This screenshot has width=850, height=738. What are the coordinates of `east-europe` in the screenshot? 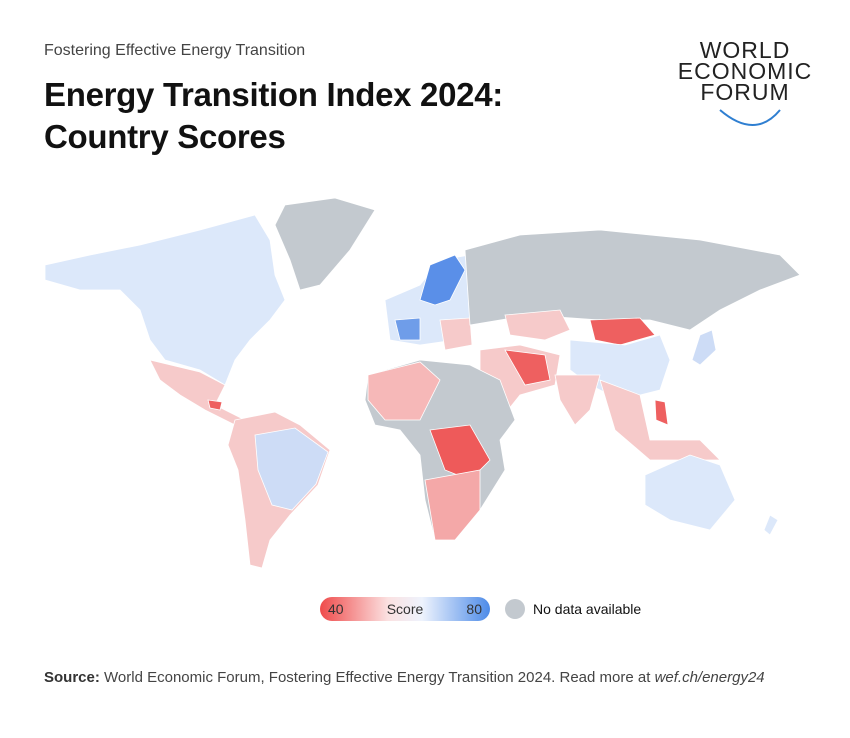 It's located at (456, 334).